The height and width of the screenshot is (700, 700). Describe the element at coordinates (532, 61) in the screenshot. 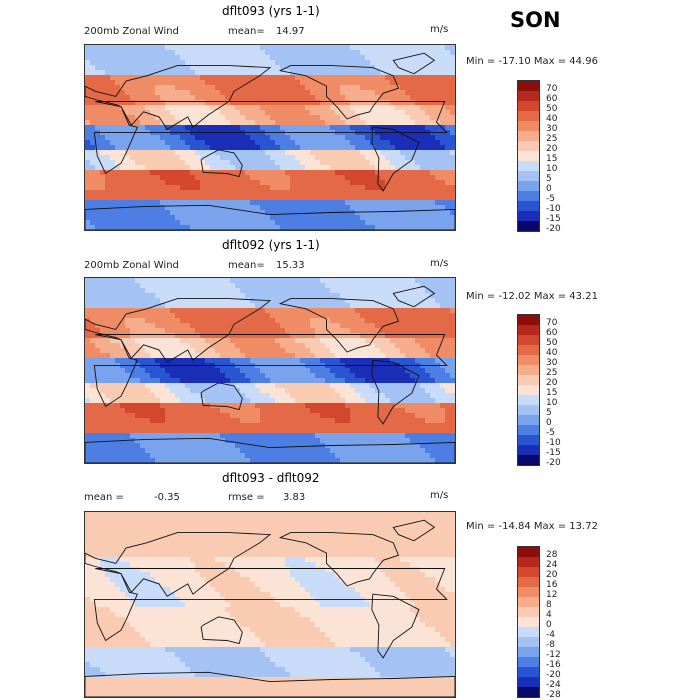

I see `panel-1-minmax: Min = -17.10 Max = 44.96` at that location.